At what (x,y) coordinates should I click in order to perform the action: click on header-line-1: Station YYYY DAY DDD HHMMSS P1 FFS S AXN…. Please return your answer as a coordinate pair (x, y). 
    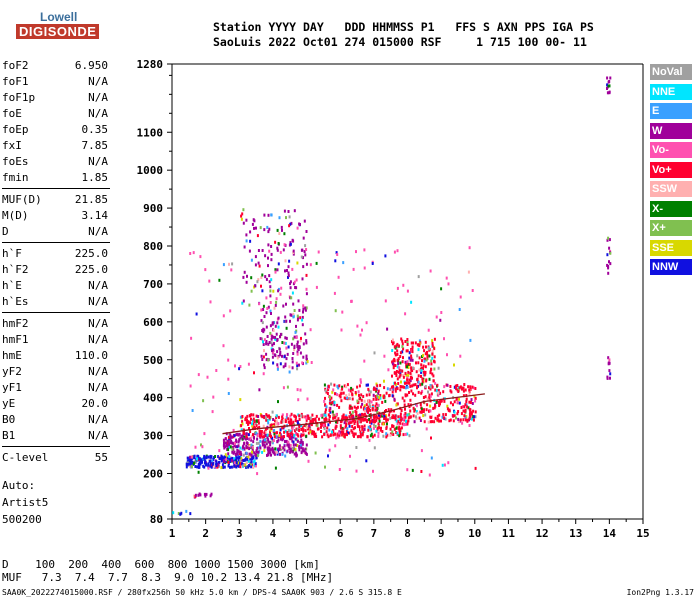
    Looking at the image, I should click on (403, 27).